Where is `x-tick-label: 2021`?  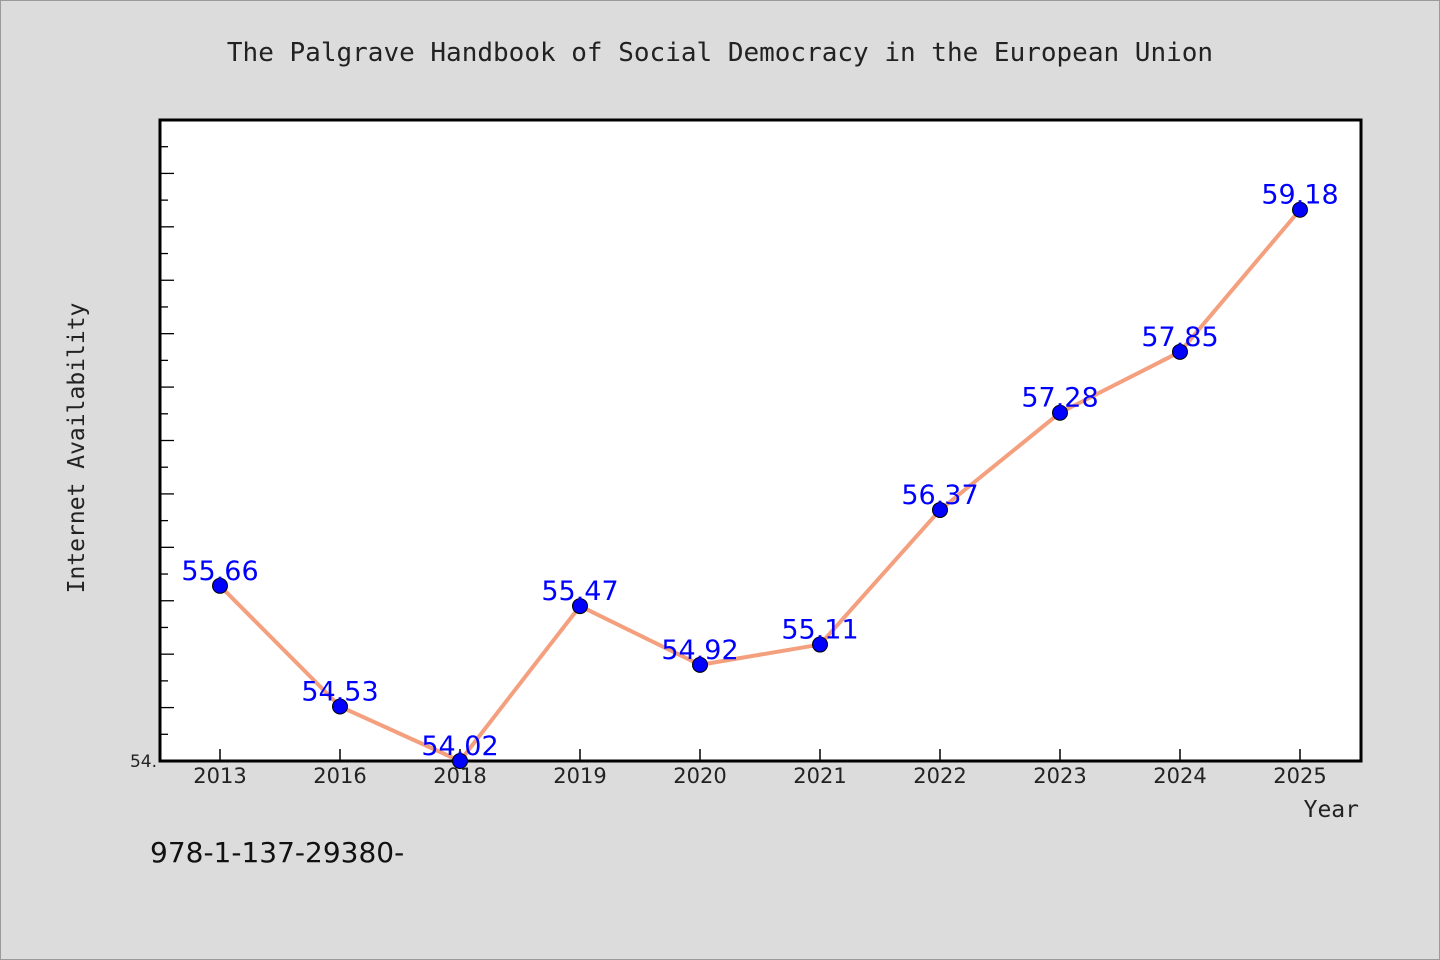 x-tick-label: 2021 is located at coordinates (819, 776).